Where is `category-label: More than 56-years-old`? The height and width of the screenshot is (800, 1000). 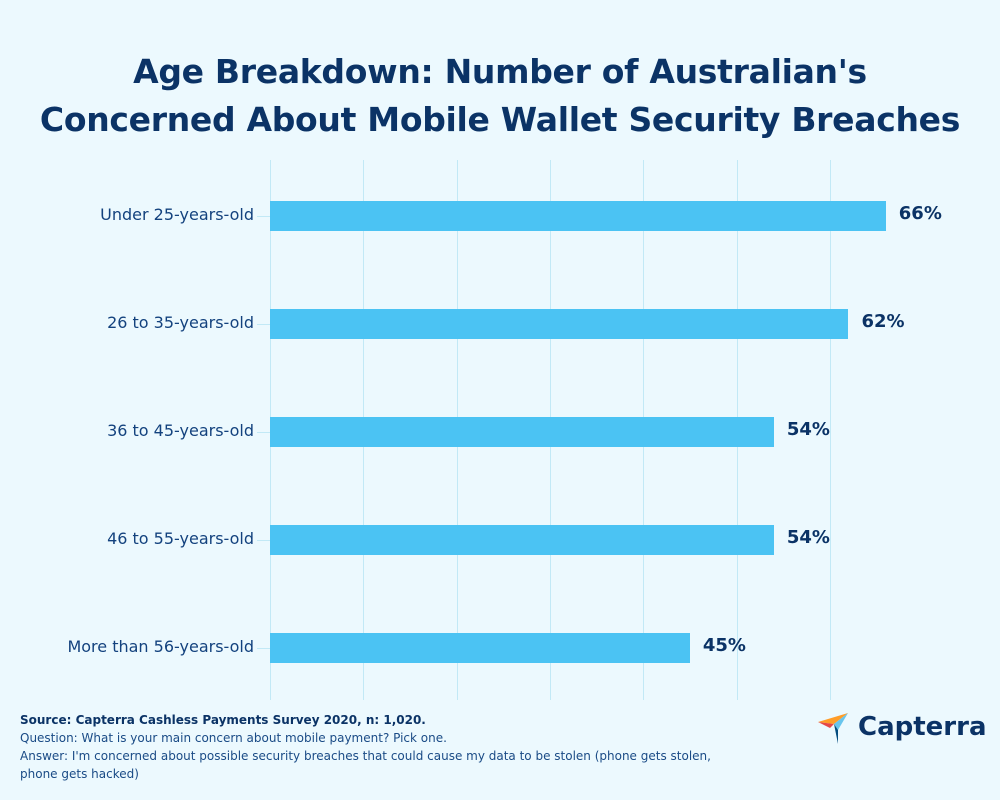
category-label: More than 56-years-old is located at coordinates (160, 646).